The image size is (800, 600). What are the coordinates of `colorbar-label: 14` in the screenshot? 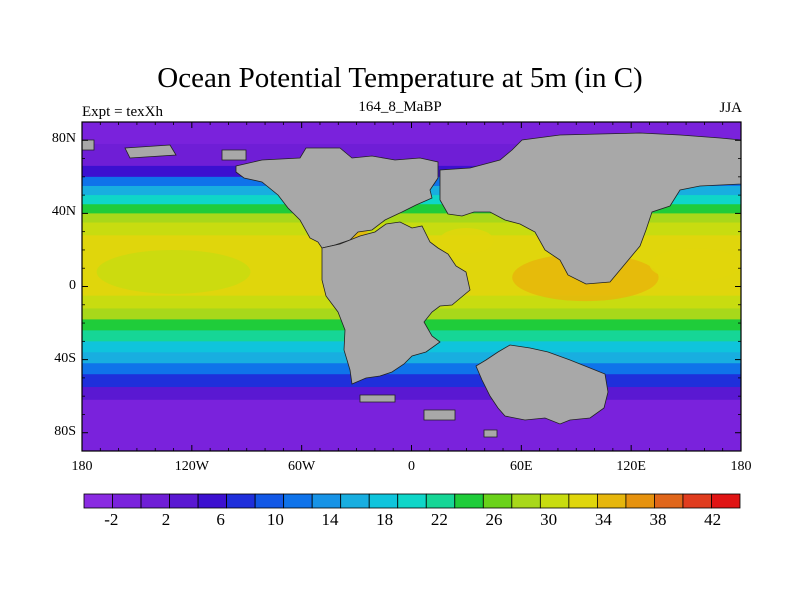 It's located at (330, 519).